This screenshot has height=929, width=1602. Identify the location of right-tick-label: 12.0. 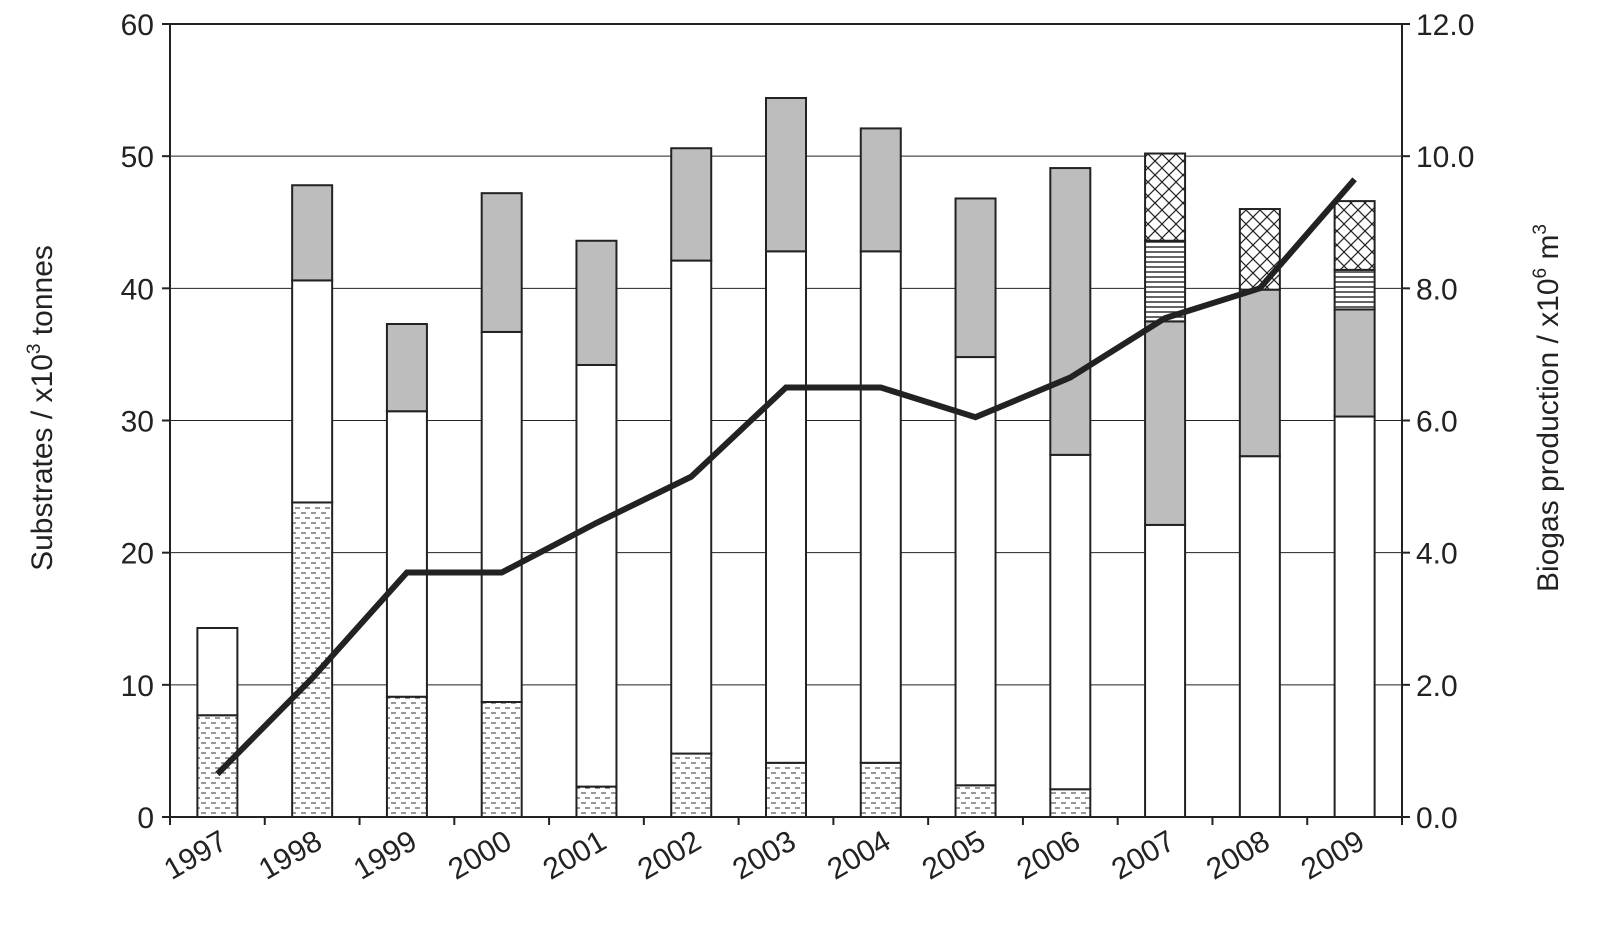
(1445, 25).